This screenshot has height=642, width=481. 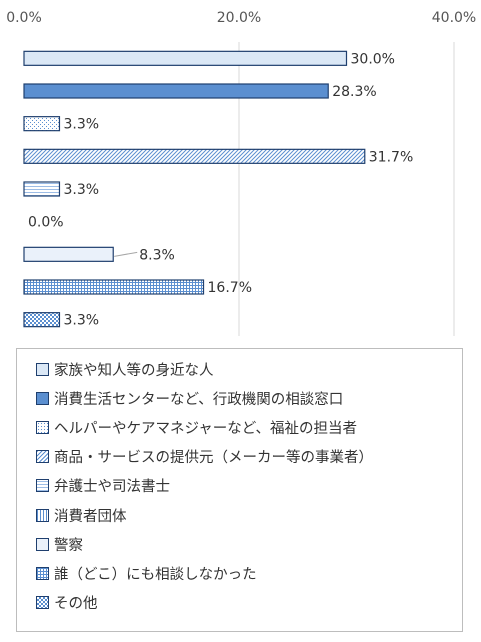 What do you see at coordinates (373, 59) in the screenshot?
I see `data-label: 30.0%` at bounding box center [373, 59].